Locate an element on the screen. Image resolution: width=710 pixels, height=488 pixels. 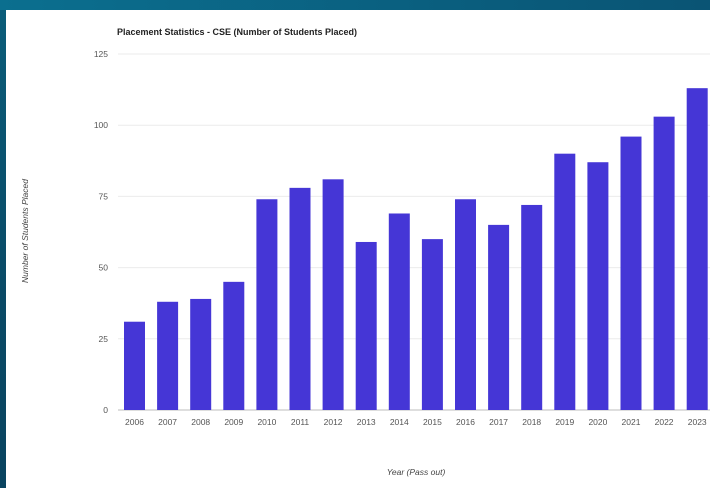
x-tick-label: 2017 is located at coordinates (498, 422).